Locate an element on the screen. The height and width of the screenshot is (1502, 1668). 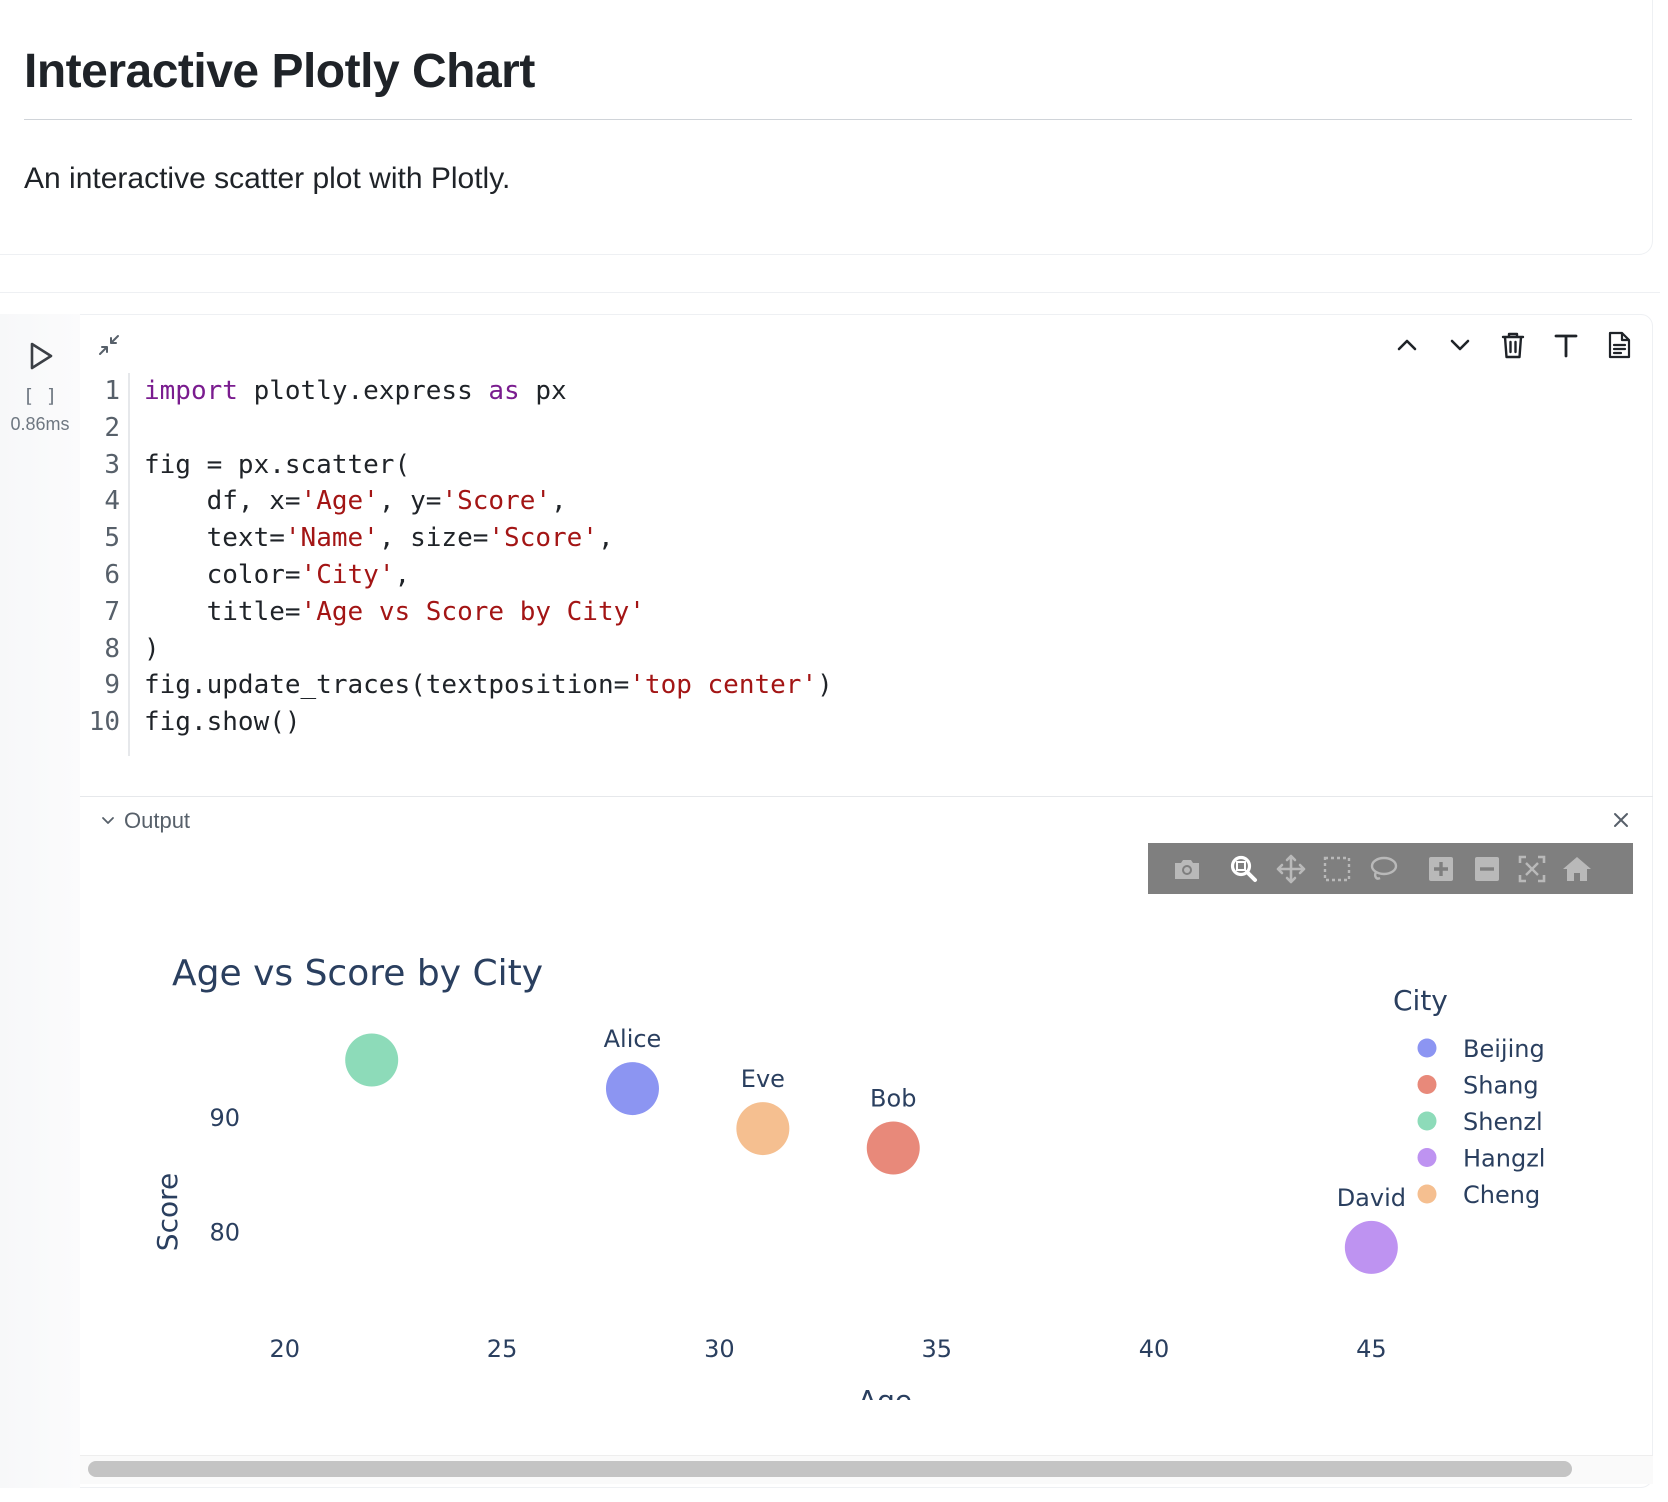
code-line: text='Name', size='Score', is located at coordinates (379, 538).